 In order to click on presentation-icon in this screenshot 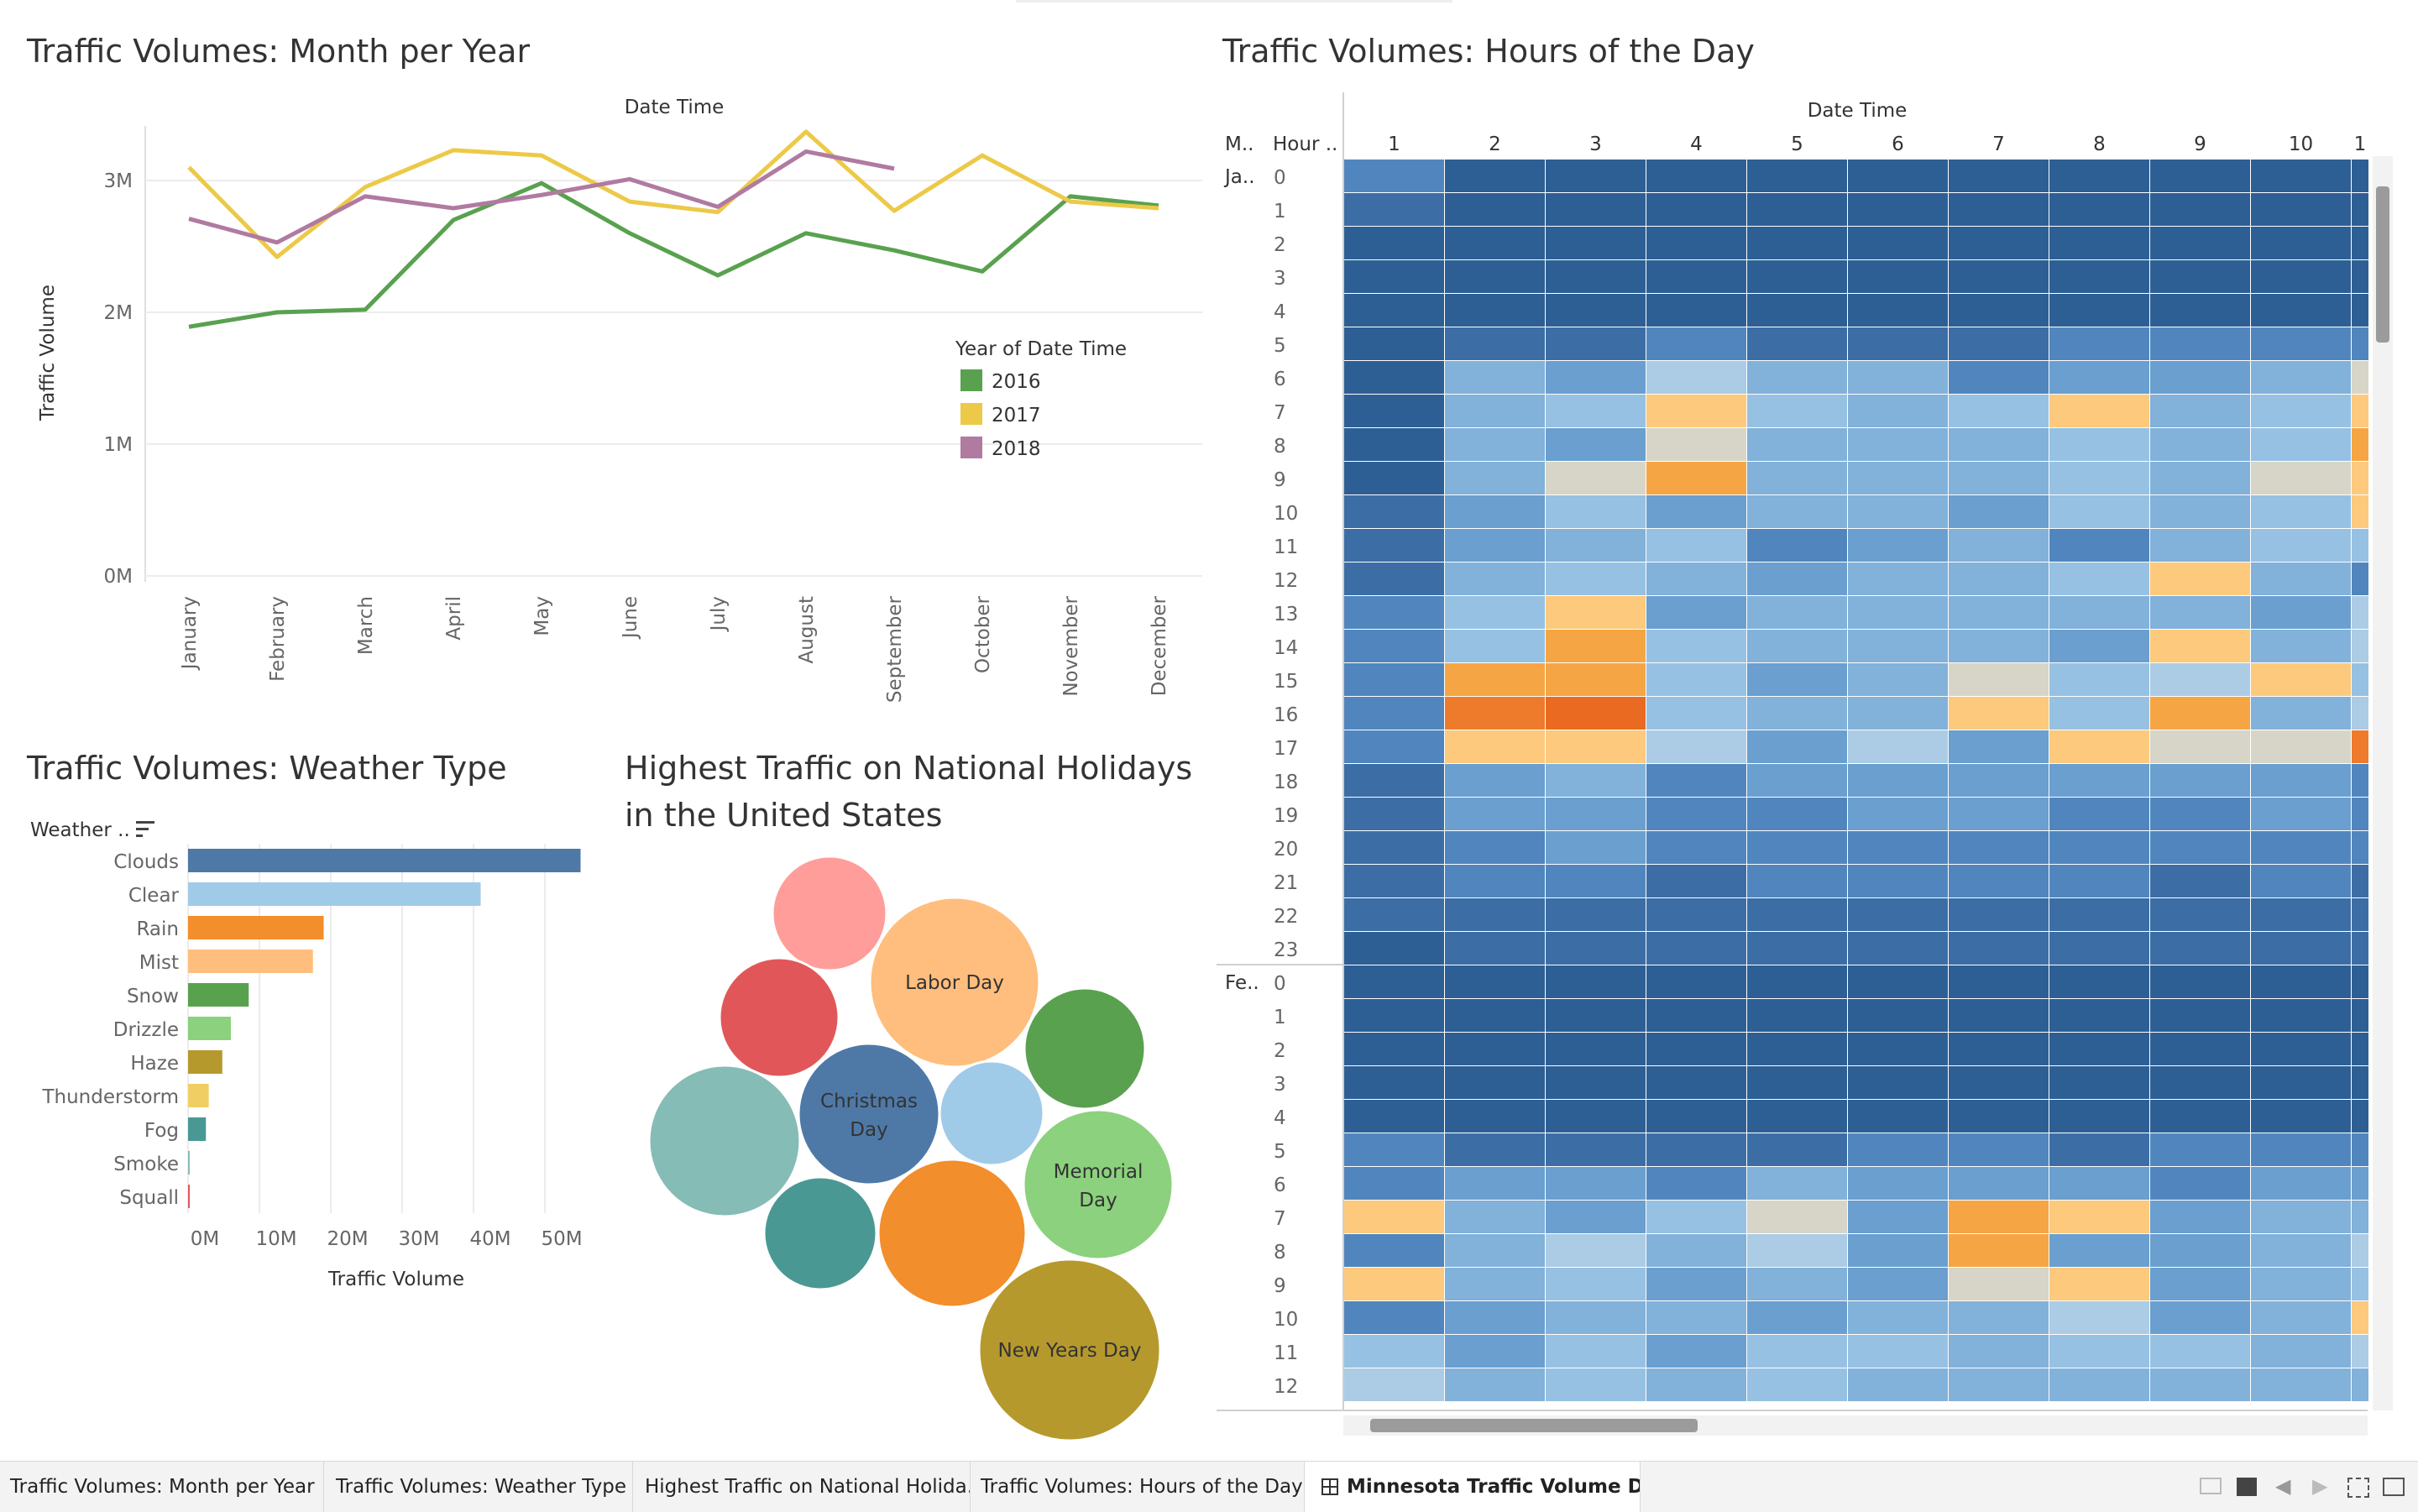, I will do `click(2394, 1487)`.